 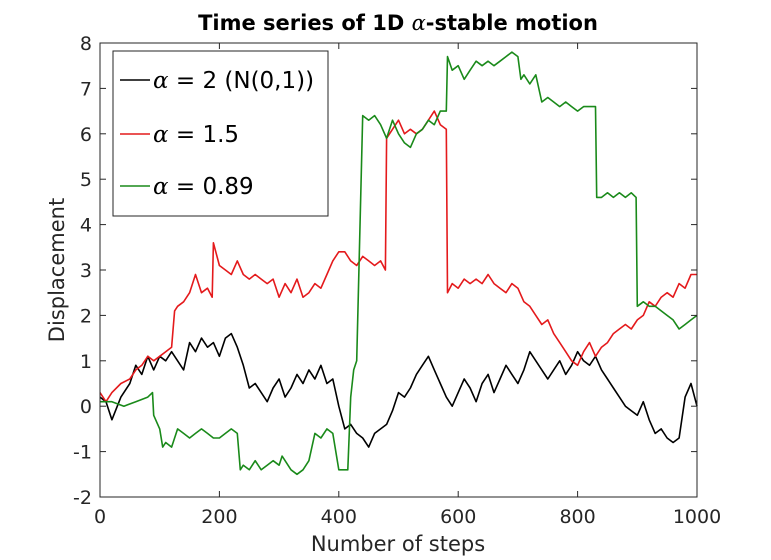 What do you see at coordinates (86, 271) in the screenshot?
I see `y-tick-label: 3` at bounding box center [86, 271].